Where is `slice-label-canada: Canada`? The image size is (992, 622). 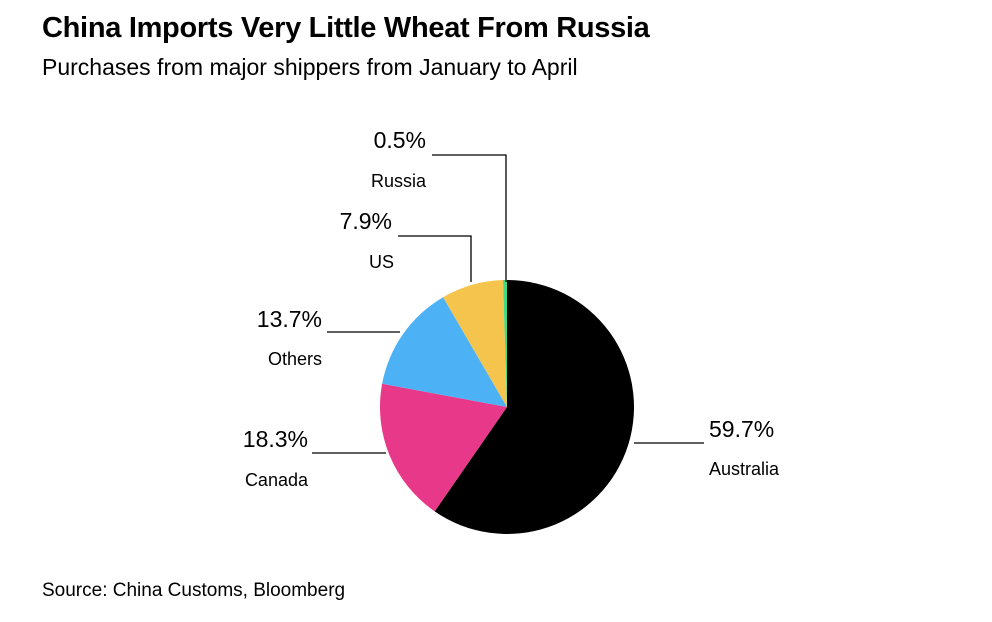
slice-label-canada: Canada is located at coordinates (277, 480).